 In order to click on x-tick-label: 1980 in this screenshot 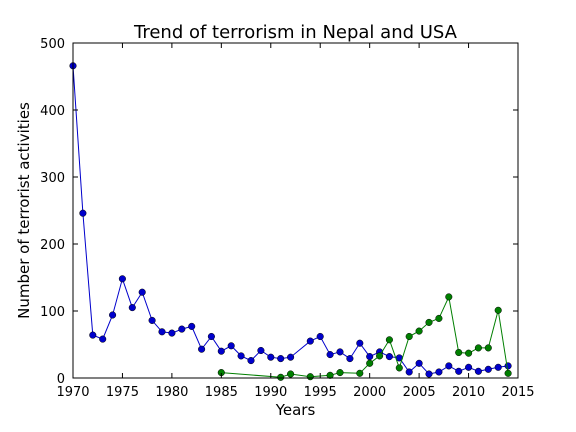, I will do `click(171, 392)`.